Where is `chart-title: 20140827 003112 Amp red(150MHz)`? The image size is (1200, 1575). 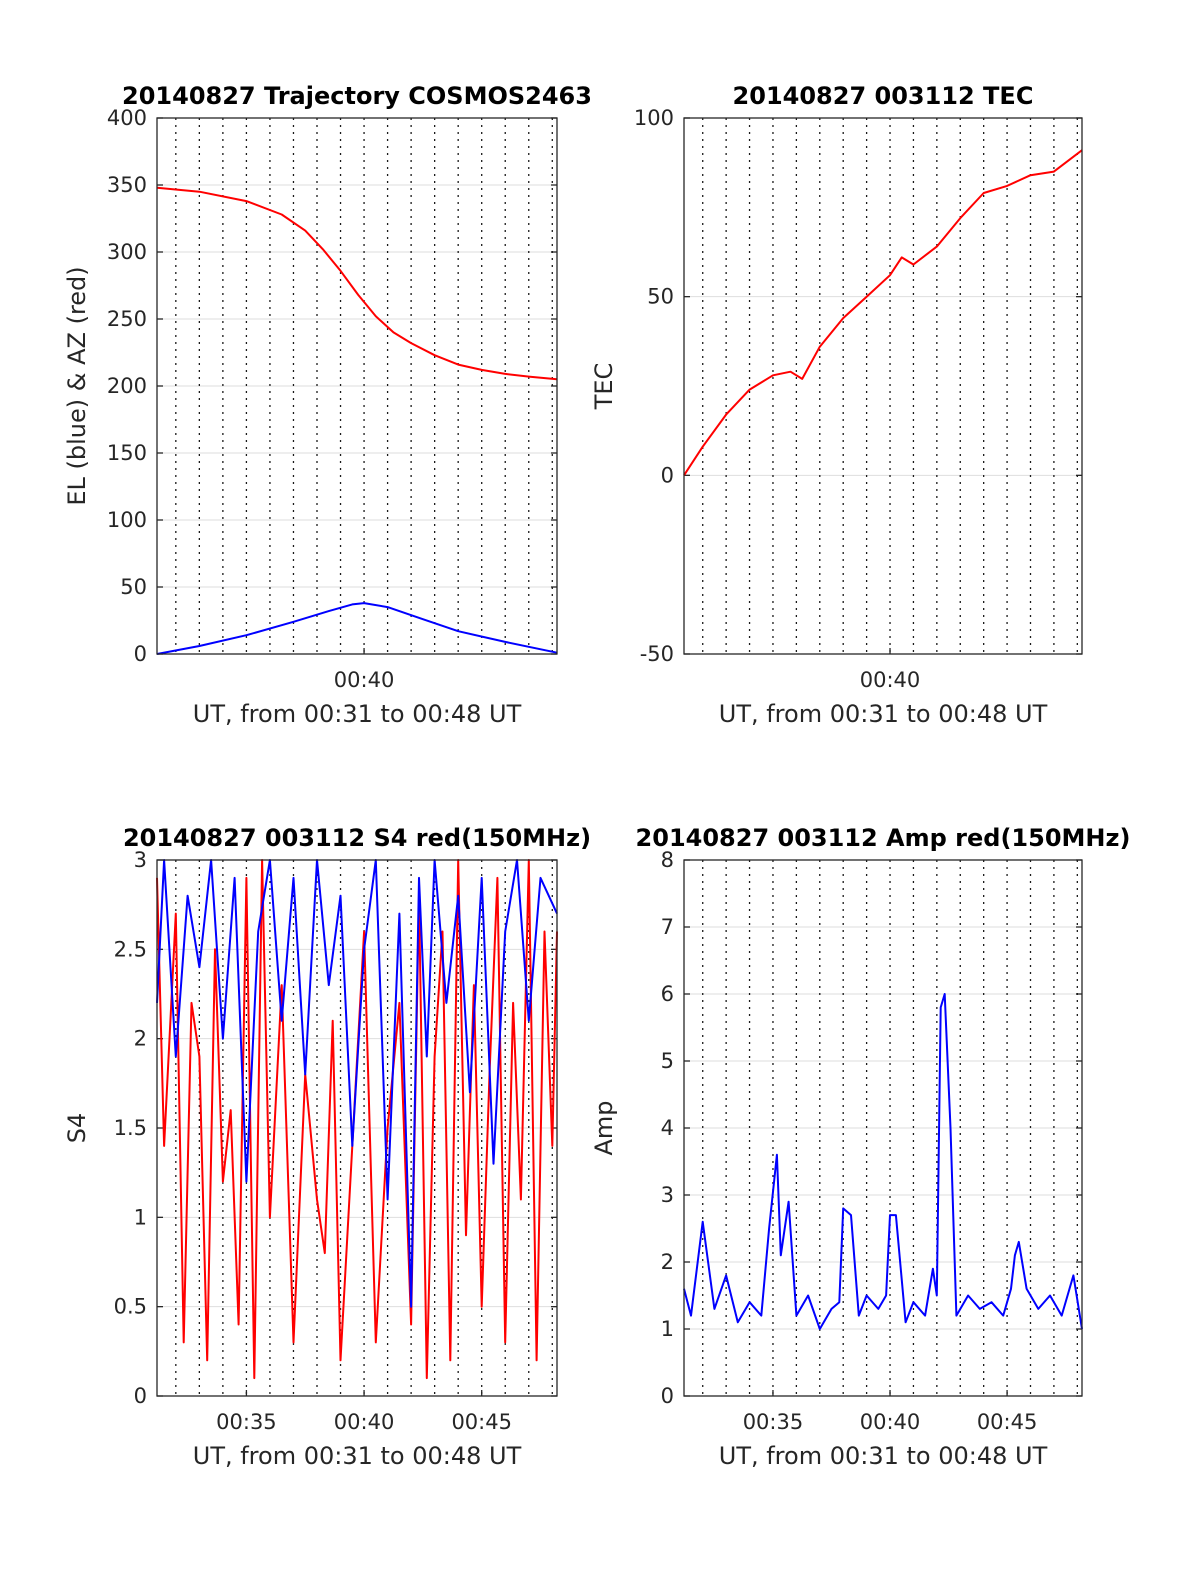 chart-title: 20140827 003112 Amp red(150MHz) is located at coordinates (883, 838).